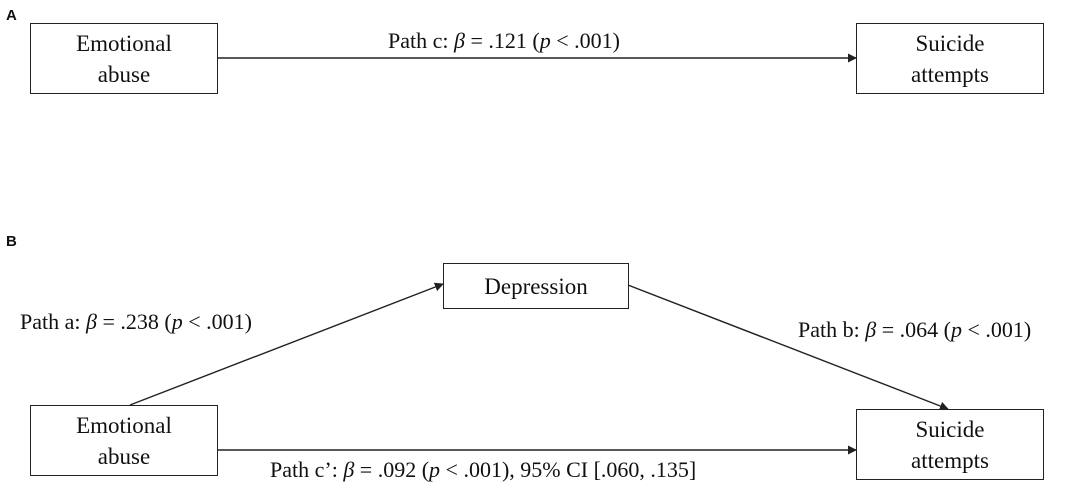 The width and height of the screenshot is (1084, 492). What do you see at coordinates (568, 469) in the screenshot?
I see `path-c-prime-suffix: < .001), 95% CI [.060, .135]` at bounding box center [568, 469].